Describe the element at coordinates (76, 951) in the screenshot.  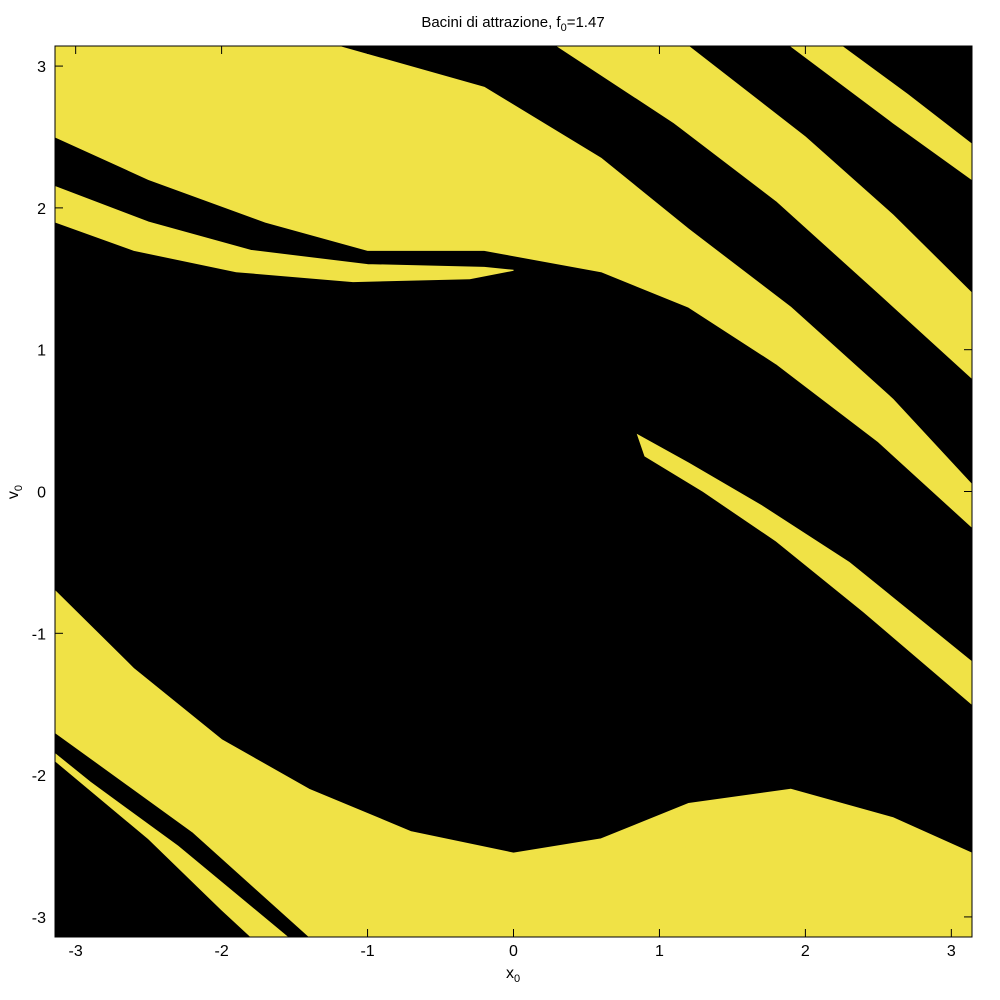
I see `x-tick-label: -3` at that location.